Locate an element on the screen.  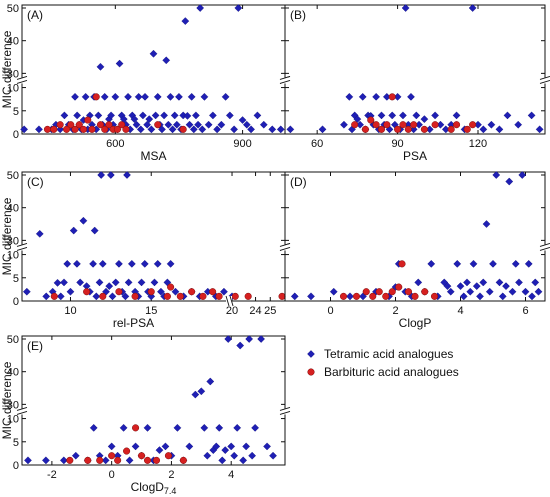
y-tick-label: 0 is located at coordinates (16, 302).